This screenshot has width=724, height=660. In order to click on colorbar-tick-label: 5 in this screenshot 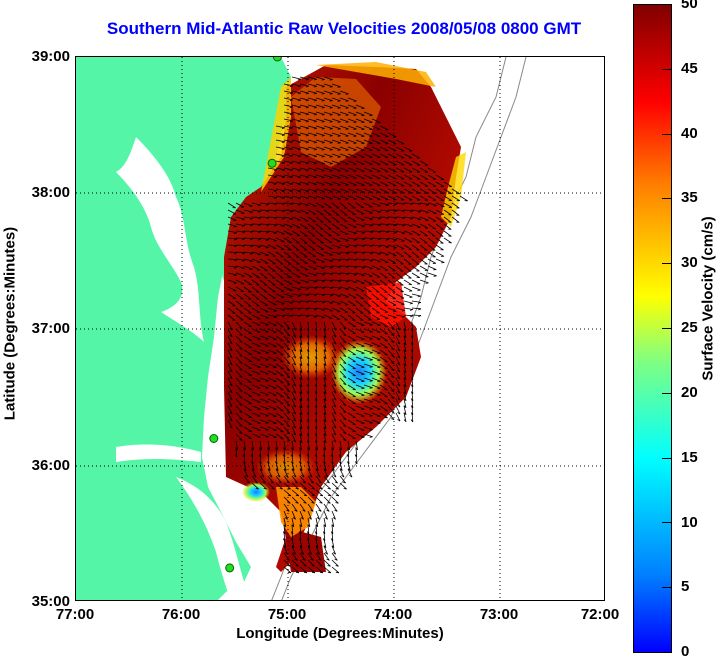, I will do `click(685, 586)`.